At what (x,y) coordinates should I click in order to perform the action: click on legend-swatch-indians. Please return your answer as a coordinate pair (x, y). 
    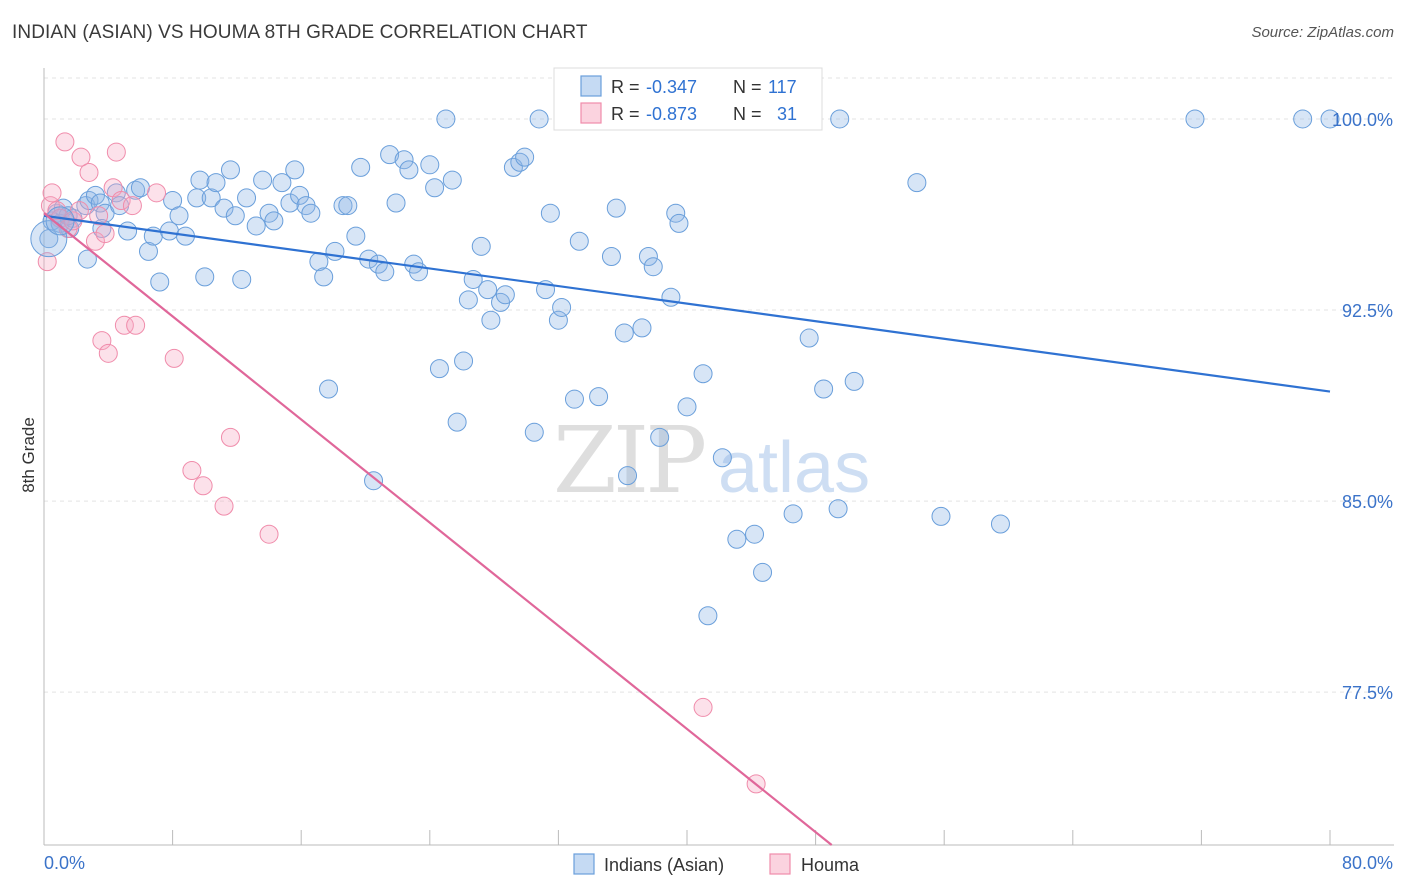
    Looking at the image, I should click on (591, 86).